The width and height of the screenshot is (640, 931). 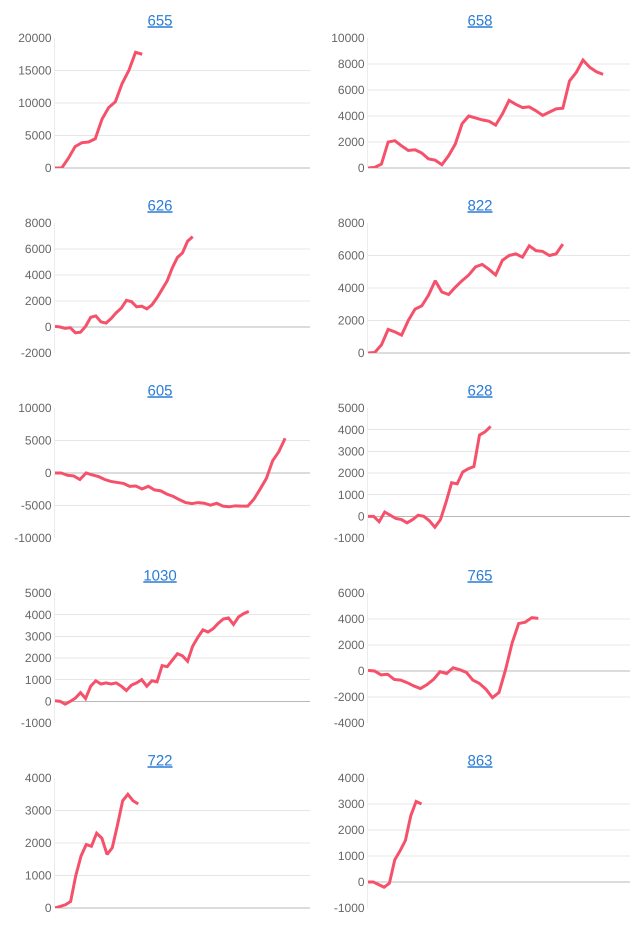 What do you see at coordinates (480, 205) in the screenshot?
I see `chart-title: 822` at bounding box center [480, 205].